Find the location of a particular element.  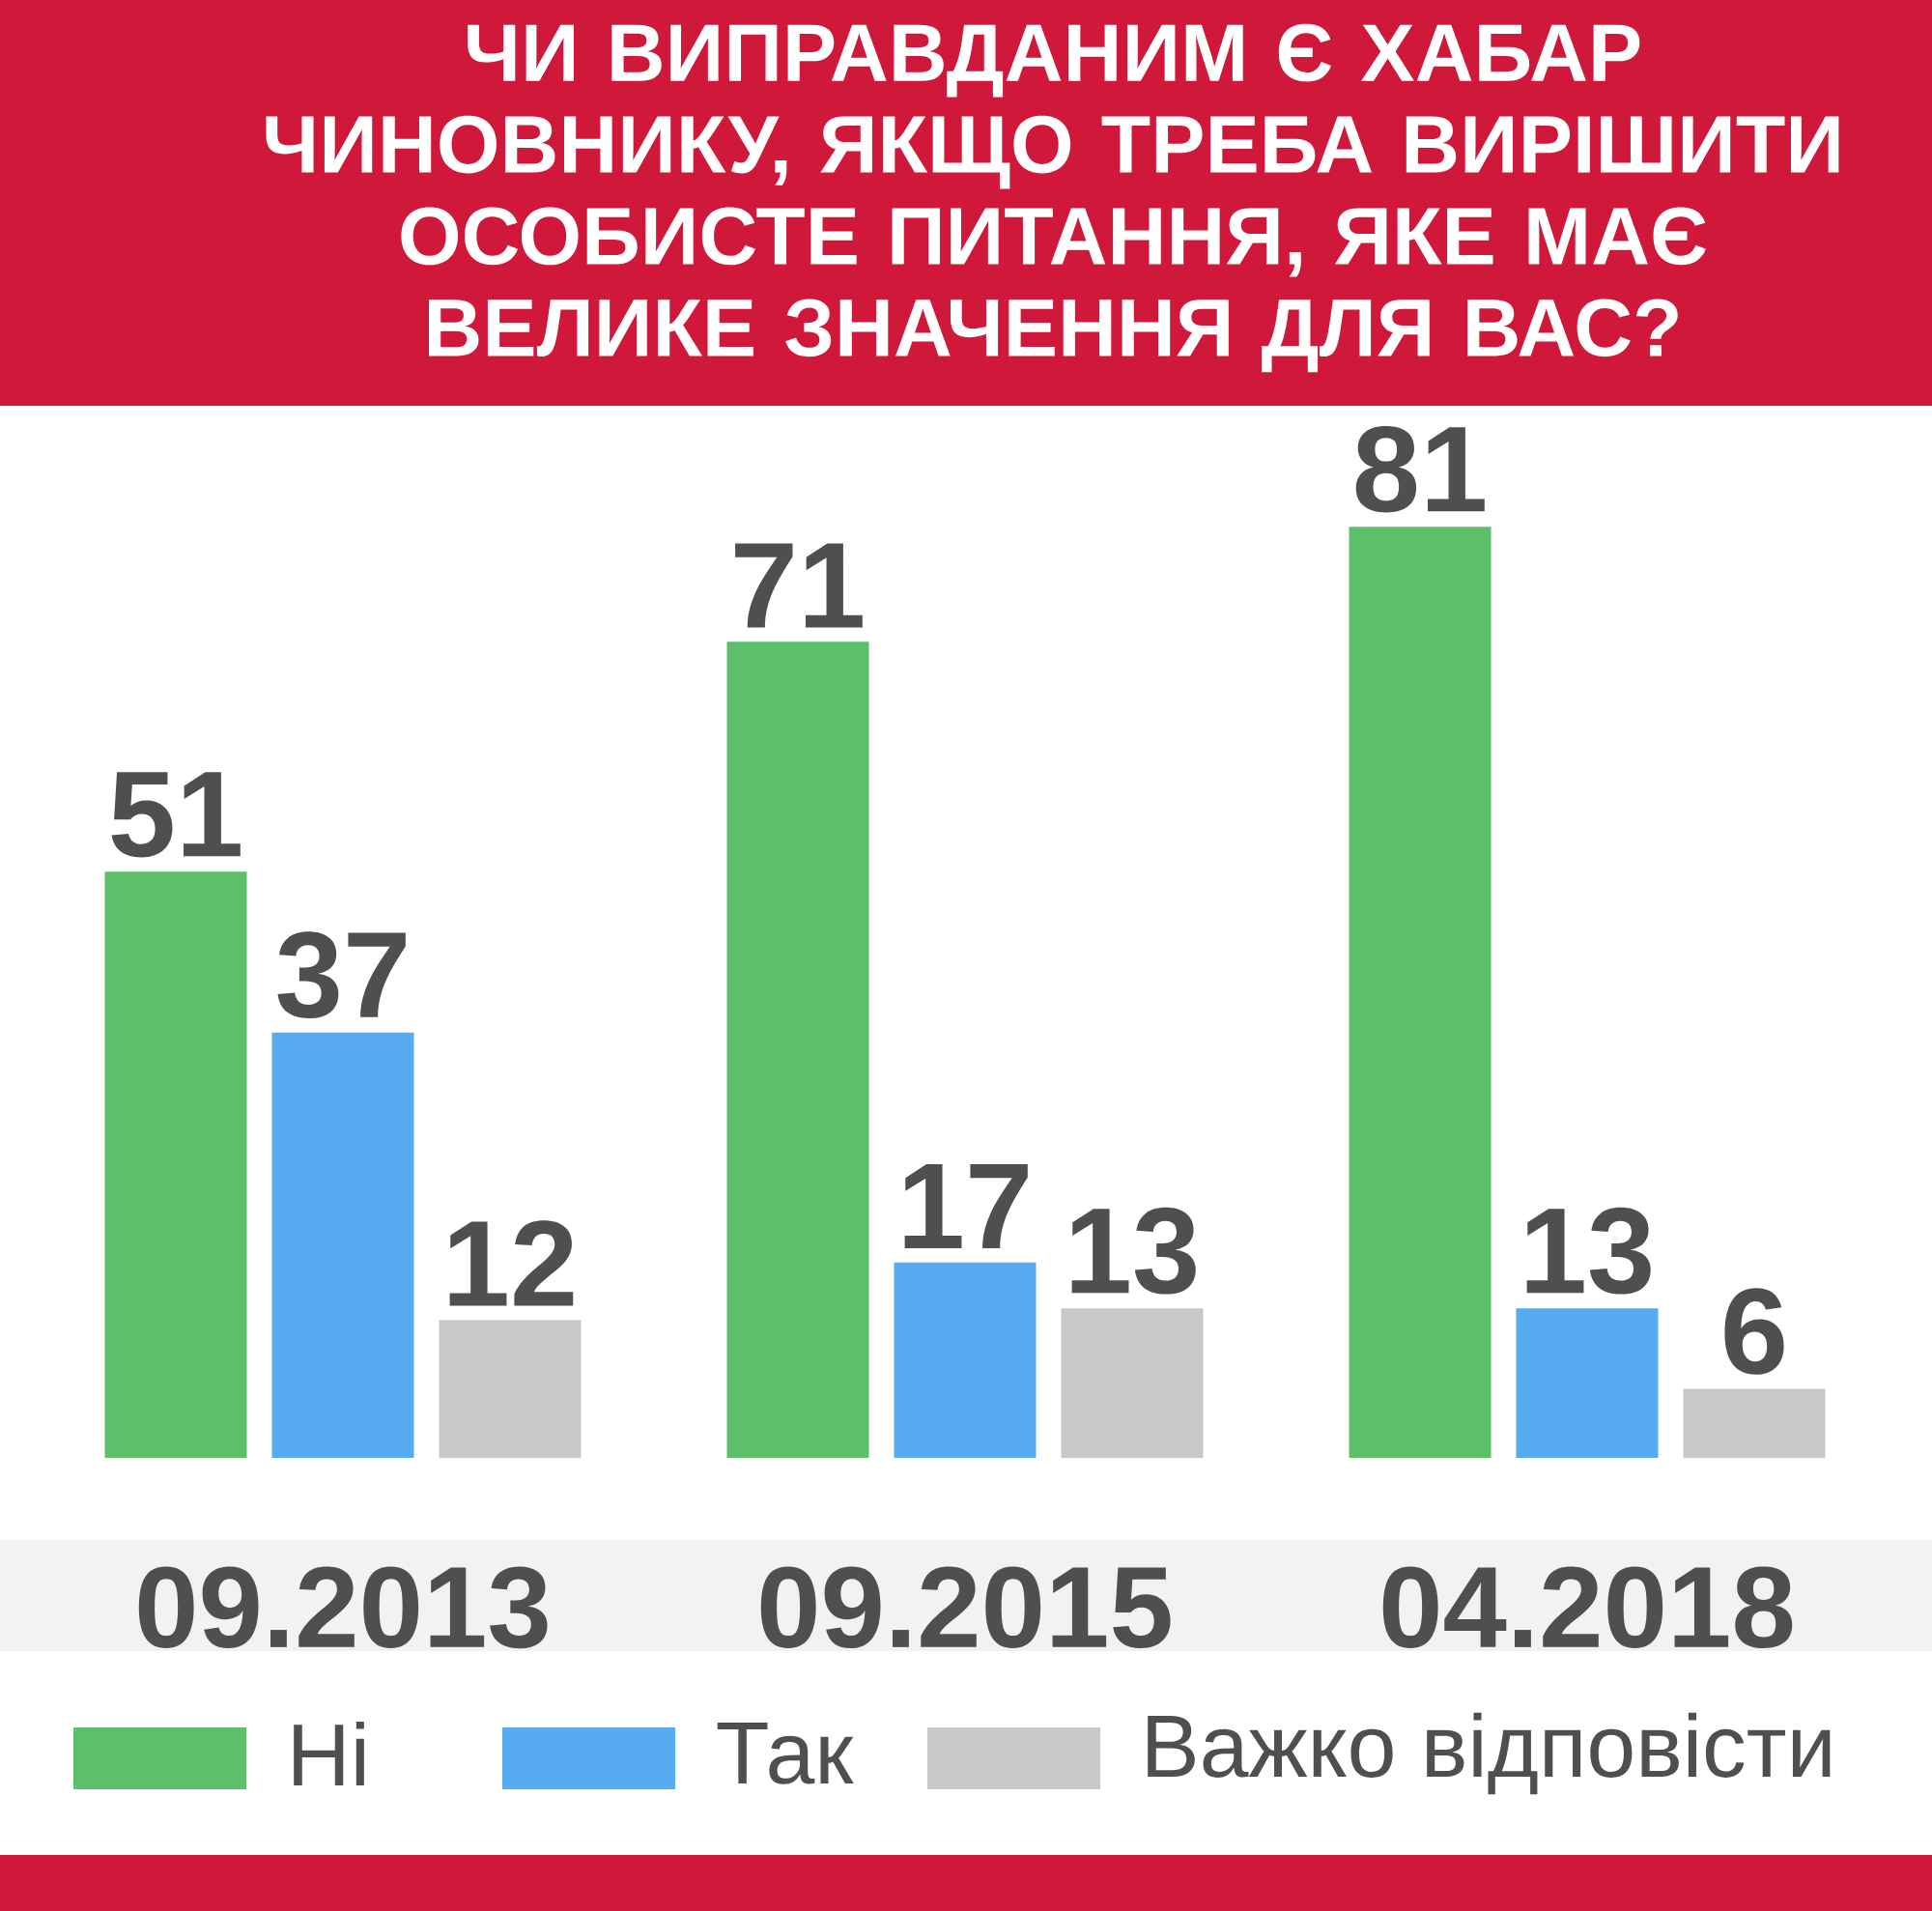

x-tick-label: 09.2015 is located at coordinates (965, 1607).